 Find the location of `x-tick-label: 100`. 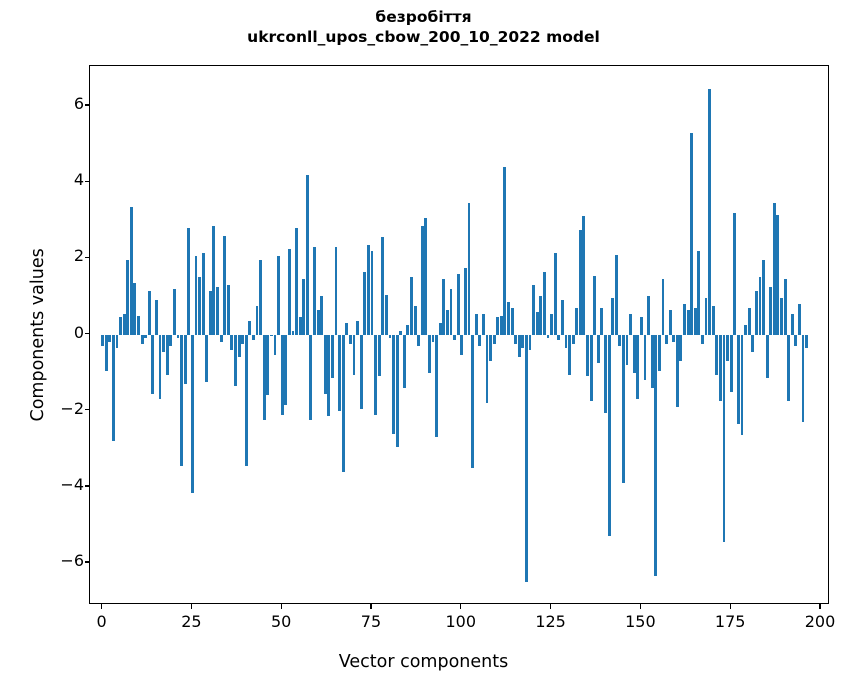

x-tick-label: 100 is located at coordinates (461, 621).